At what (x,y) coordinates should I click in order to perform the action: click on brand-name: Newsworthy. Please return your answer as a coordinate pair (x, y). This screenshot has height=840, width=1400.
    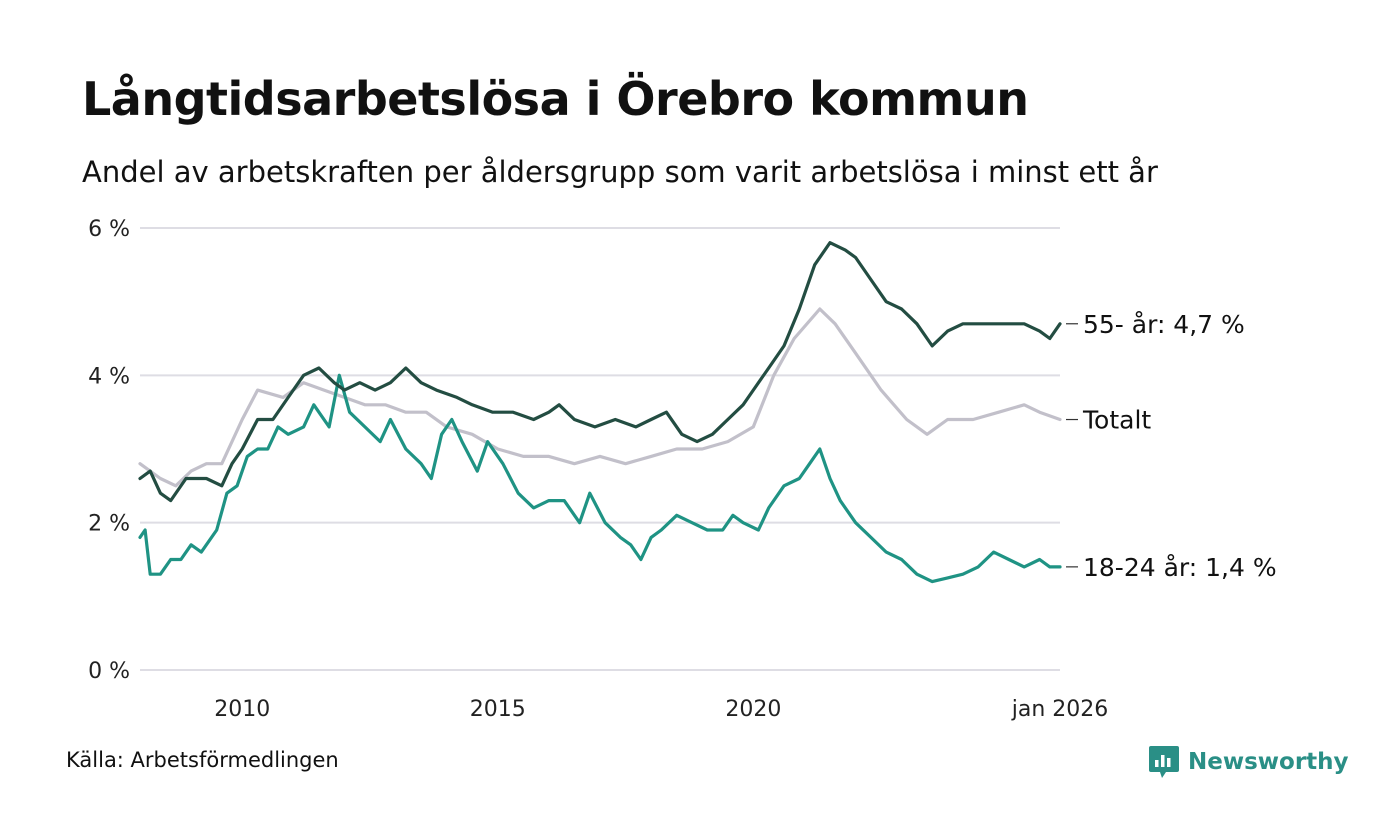
    Looking at the image, I should click on (1268, 762).